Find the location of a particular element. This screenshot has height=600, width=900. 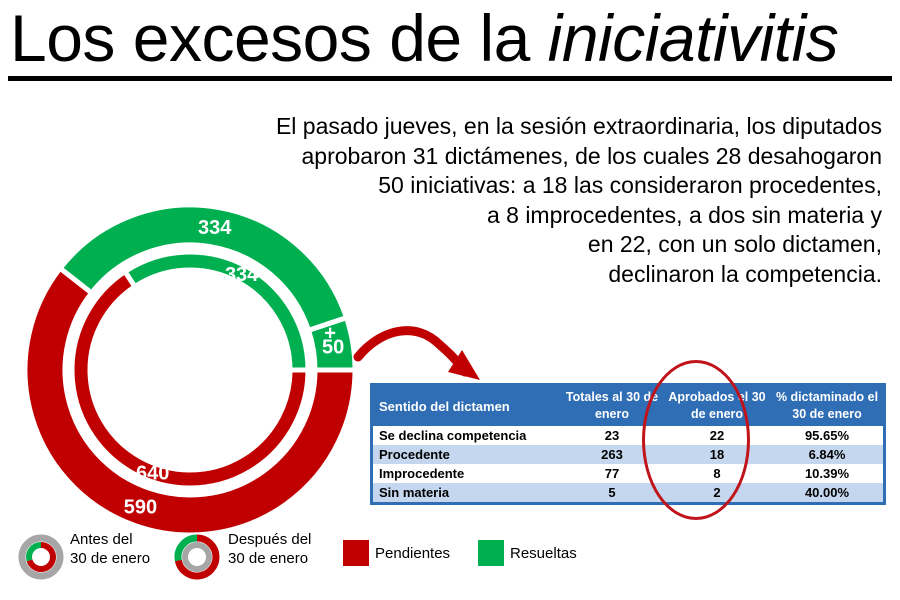

table-row: Improcedente 77 8 10.39% is located at coordinates (628, 473).